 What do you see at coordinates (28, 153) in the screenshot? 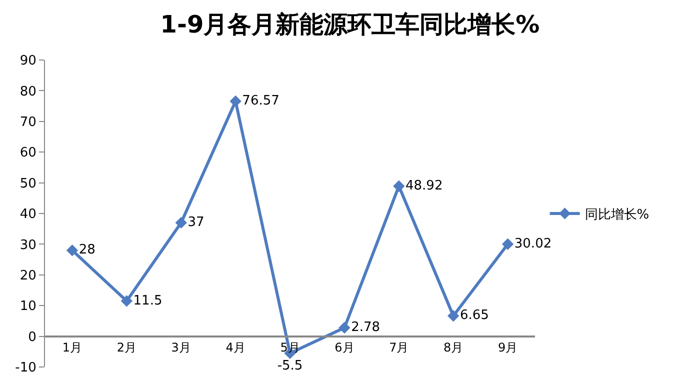
I see `y-tick-label: 60` at bounding box center [28, 153].